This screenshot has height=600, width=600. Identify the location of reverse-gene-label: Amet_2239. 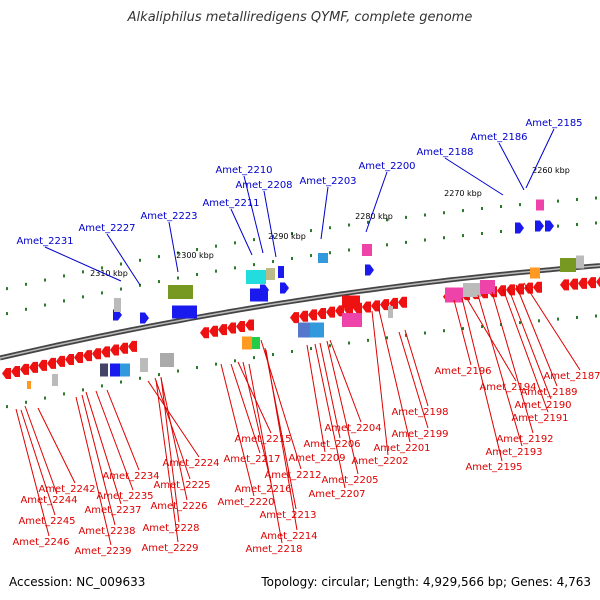
(102, 551).